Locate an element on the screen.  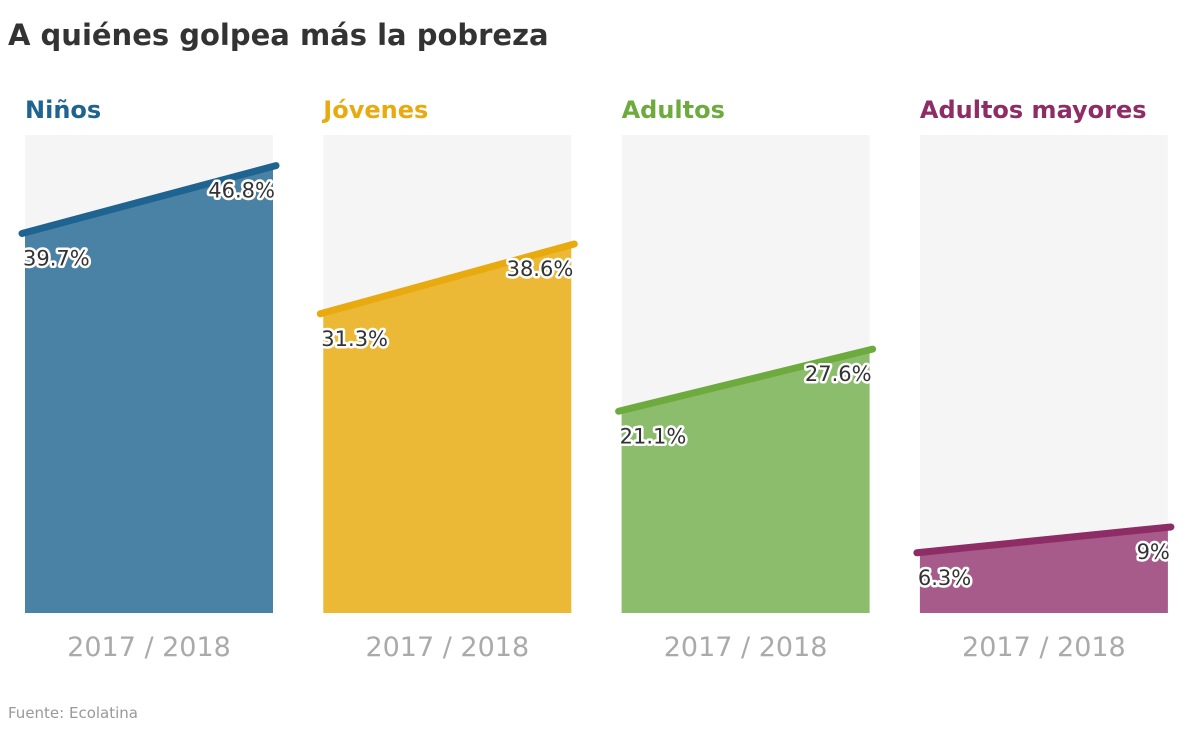
data-label-2017: 31.3% is located at coordinates (354, 339).